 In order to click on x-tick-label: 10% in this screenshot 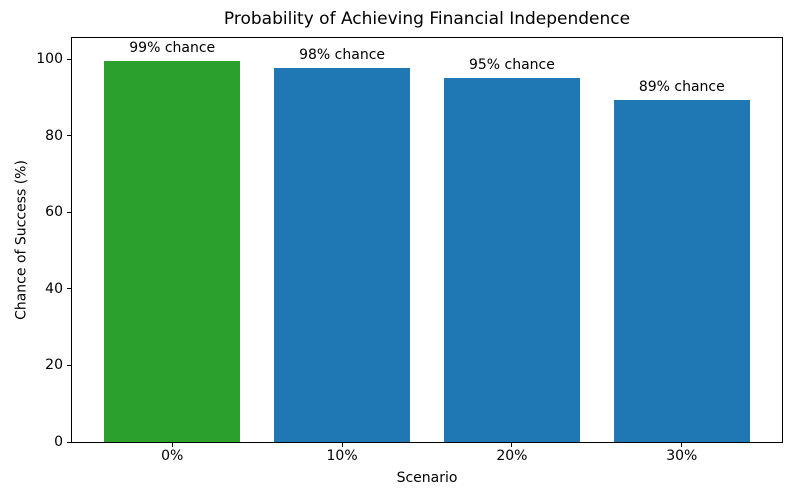, I will do `click(342, 456)`.